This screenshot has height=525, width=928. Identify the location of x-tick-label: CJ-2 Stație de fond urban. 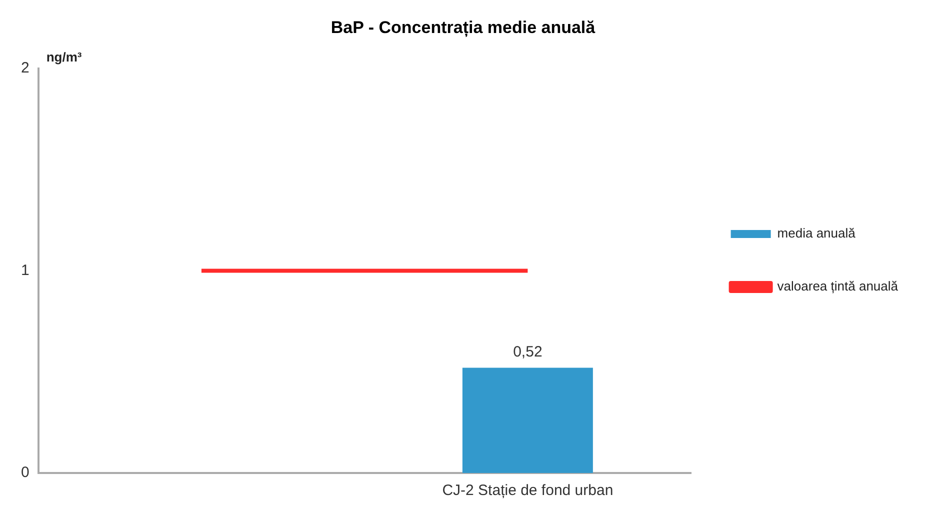
(528, 491).